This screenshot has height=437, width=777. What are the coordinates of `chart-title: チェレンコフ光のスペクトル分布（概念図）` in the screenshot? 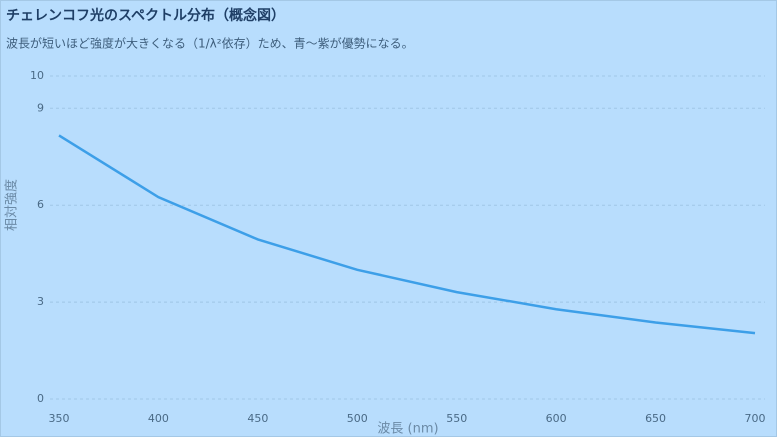 It's located at (145, 15).